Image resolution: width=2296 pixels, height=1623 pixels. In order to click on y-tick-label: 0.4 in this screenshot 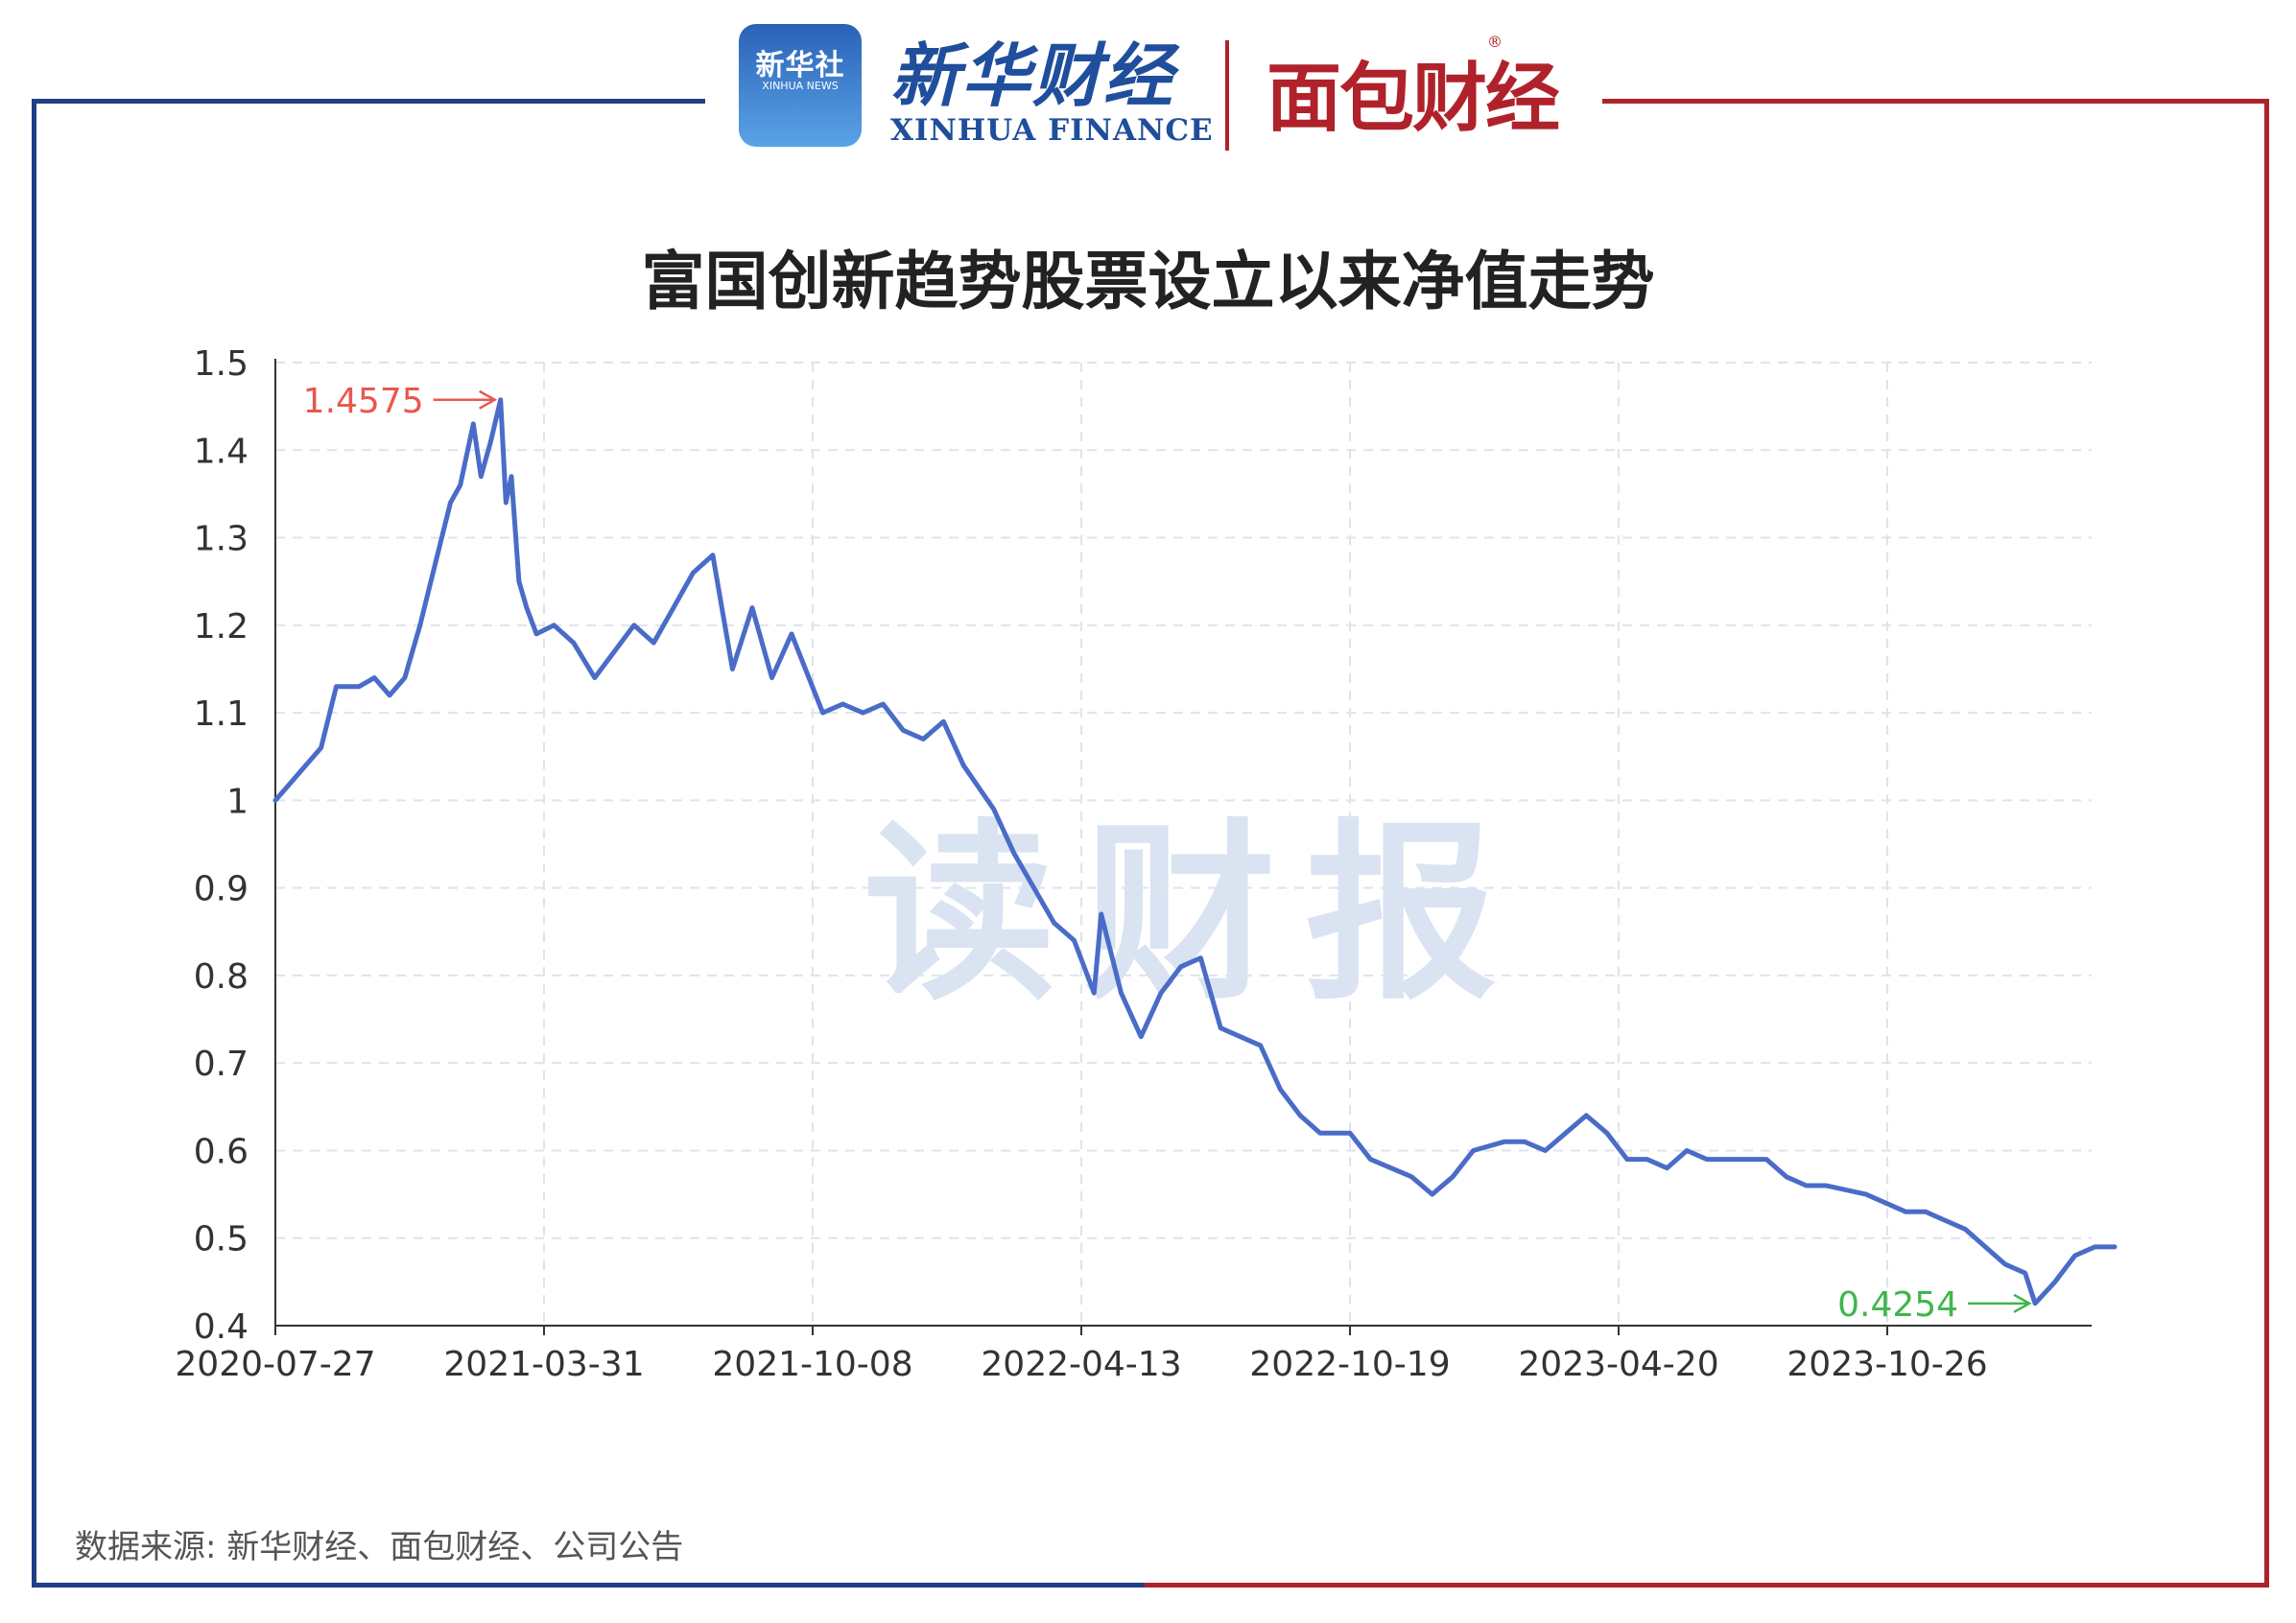, I will do `click(221, 1327)`.